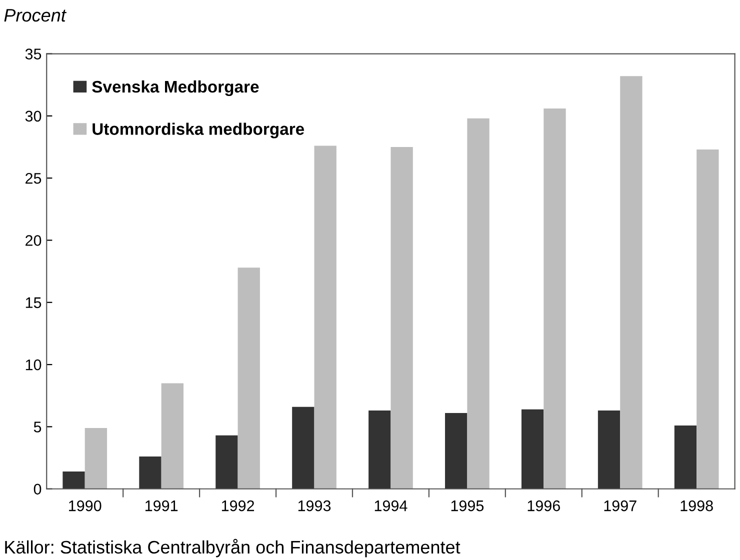  What do you see at coordinates (34, 178) in the screenshot?
I see `y-tick-label: 25` at bounding box center [34, 178].